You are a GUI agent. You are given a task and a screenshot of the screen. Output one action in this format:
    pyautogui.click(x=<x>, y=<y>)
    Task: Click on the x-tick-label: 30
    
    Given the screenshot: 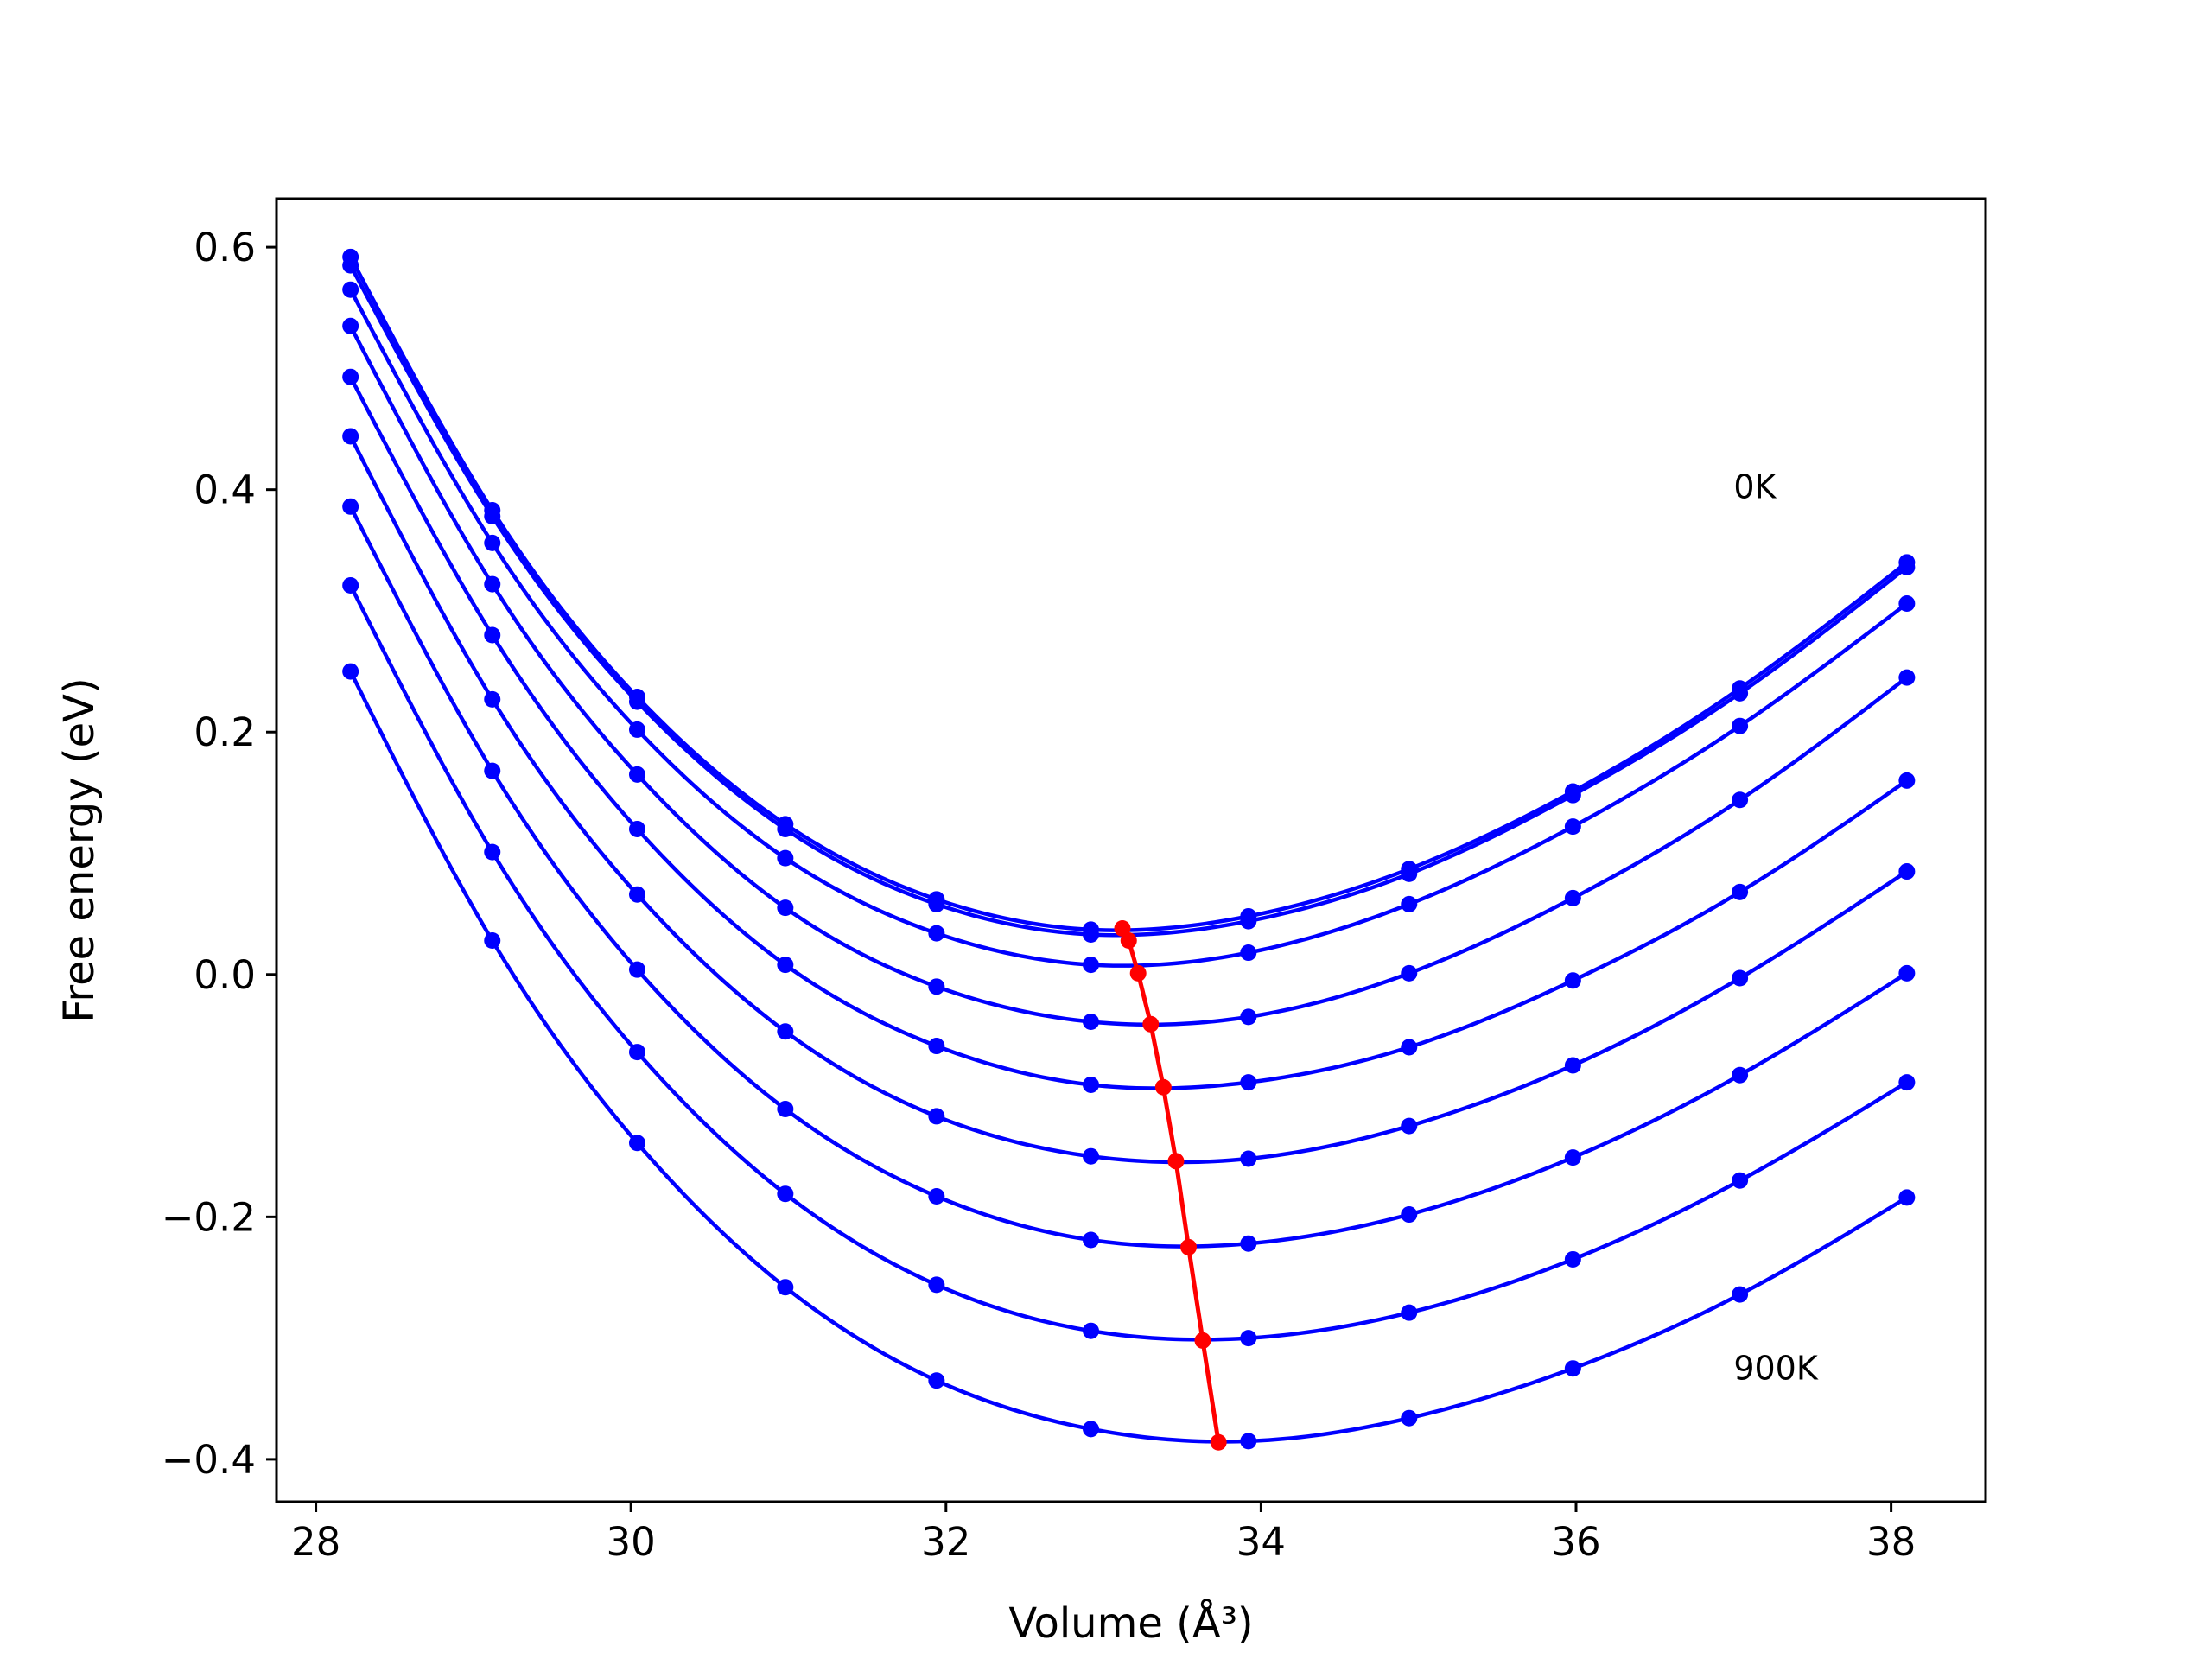 What is the action you would take?
    pyautogui.click(x=631, y=1542)
    